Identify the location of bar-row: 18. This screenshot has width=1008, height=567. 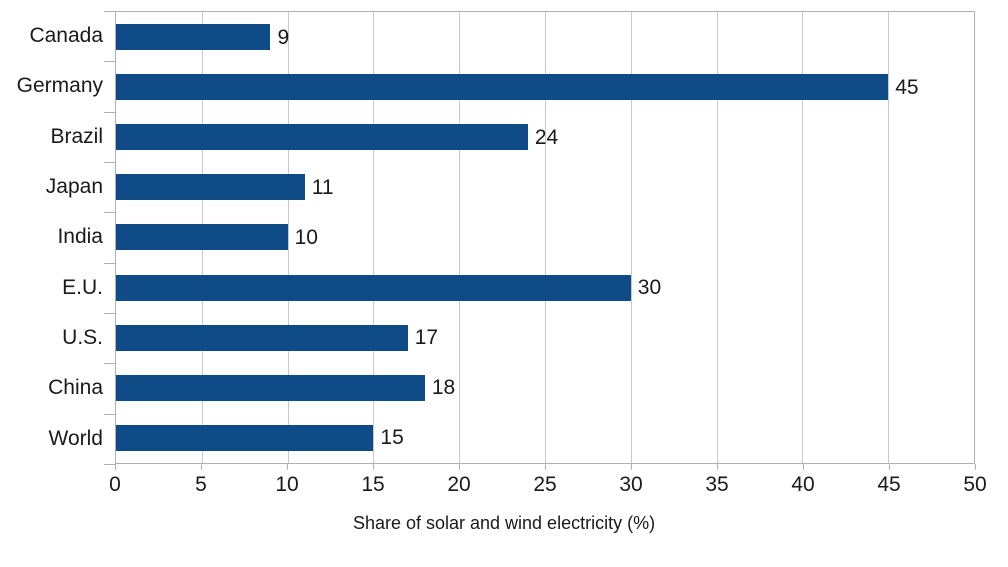
(545, 388).